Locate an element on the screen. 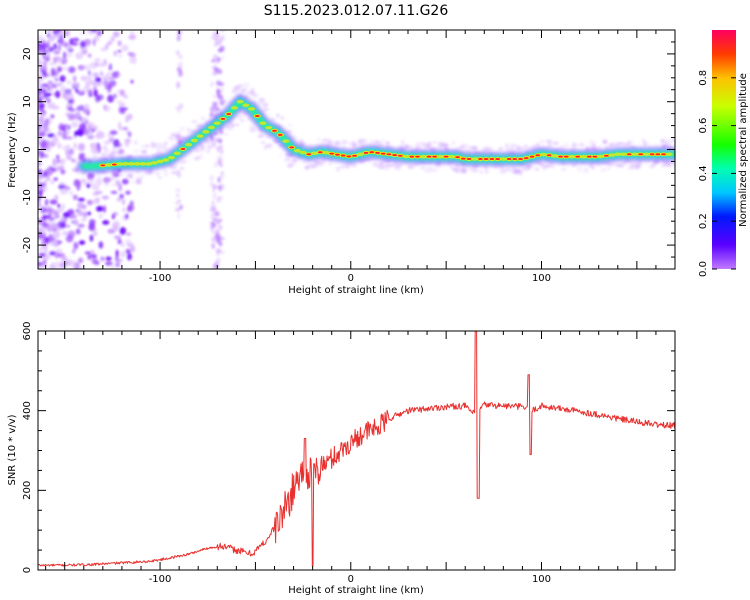 This screenshot has height=600, width=750. x-tick-label: -100 is located at coordinates (160, 278).